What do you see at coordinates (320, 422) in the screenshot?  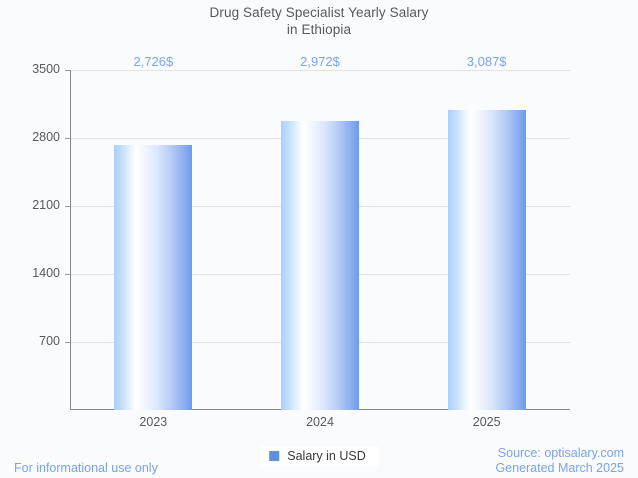 I see `x-axis-label-2024: 2024` at bounding box center [320, 422].